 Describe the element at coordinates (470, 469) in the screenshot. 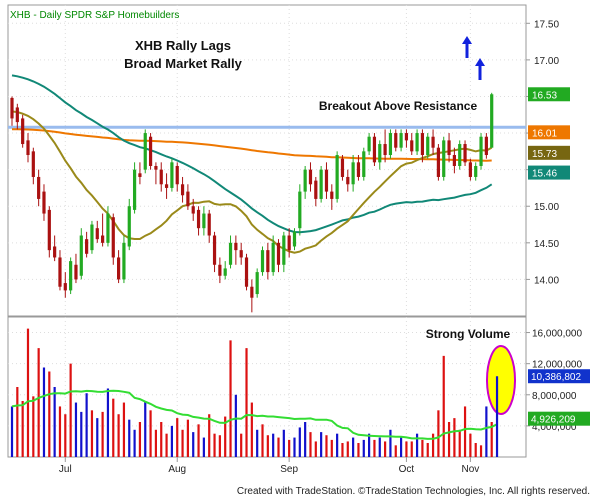

I see `month-tick-label: Nov` at that location.